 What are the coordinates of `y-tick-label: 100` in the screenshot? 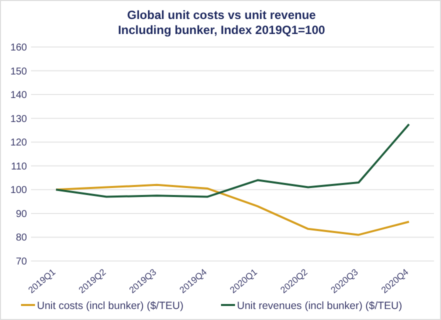 It's located at (19, 190).